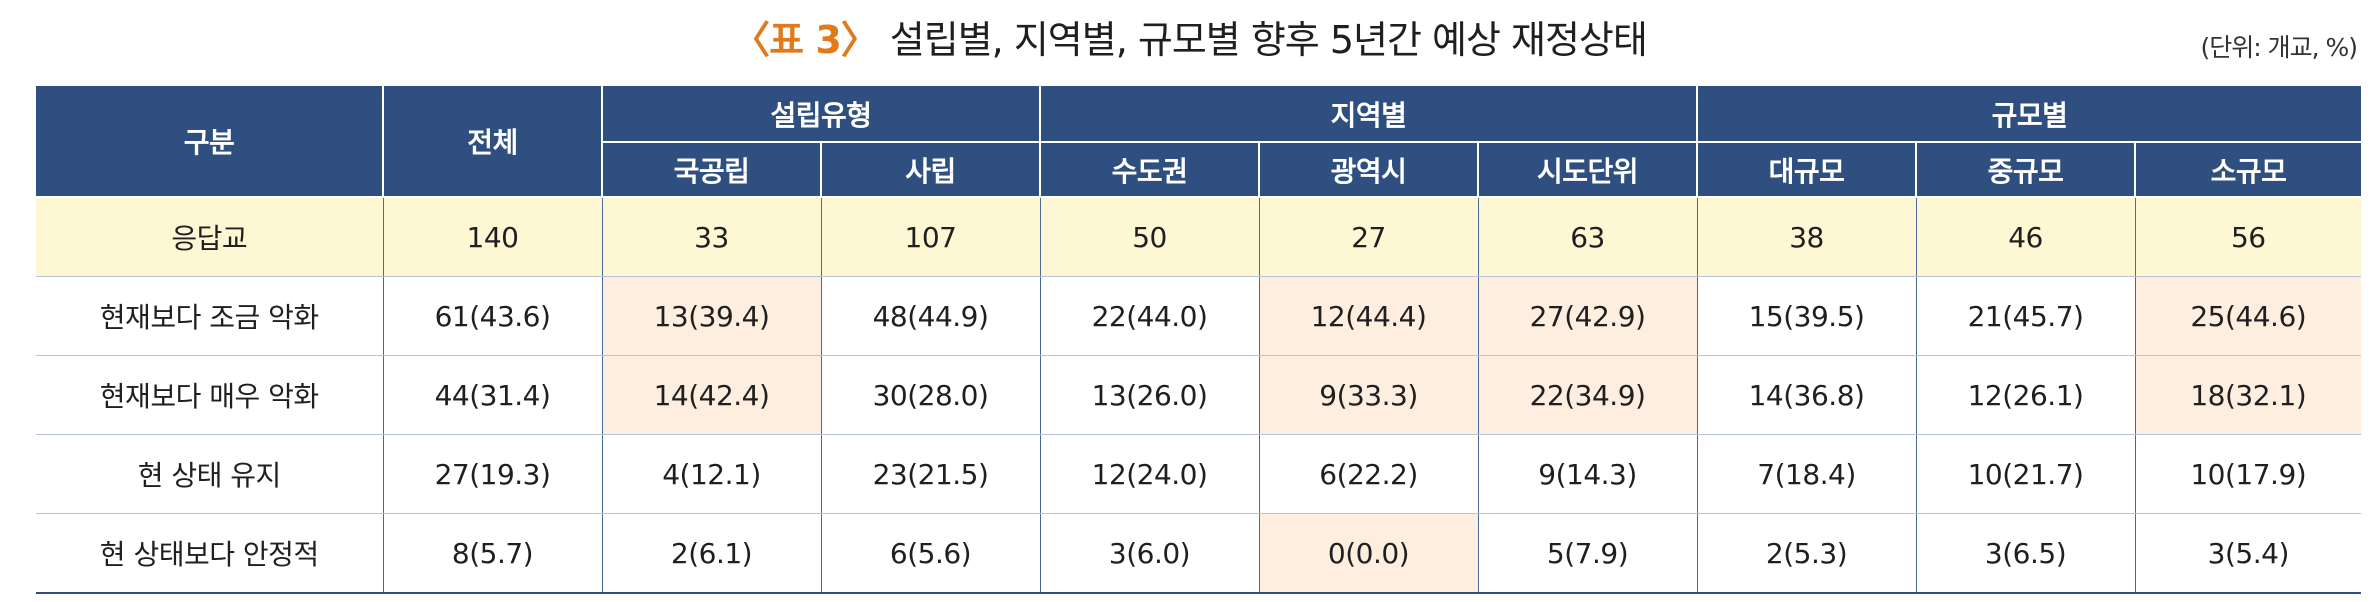  What do you see at coordinates (493, 474) in the screenshot?
I see `table-cell: 27(19.3)` at bounding box center [493, 474].